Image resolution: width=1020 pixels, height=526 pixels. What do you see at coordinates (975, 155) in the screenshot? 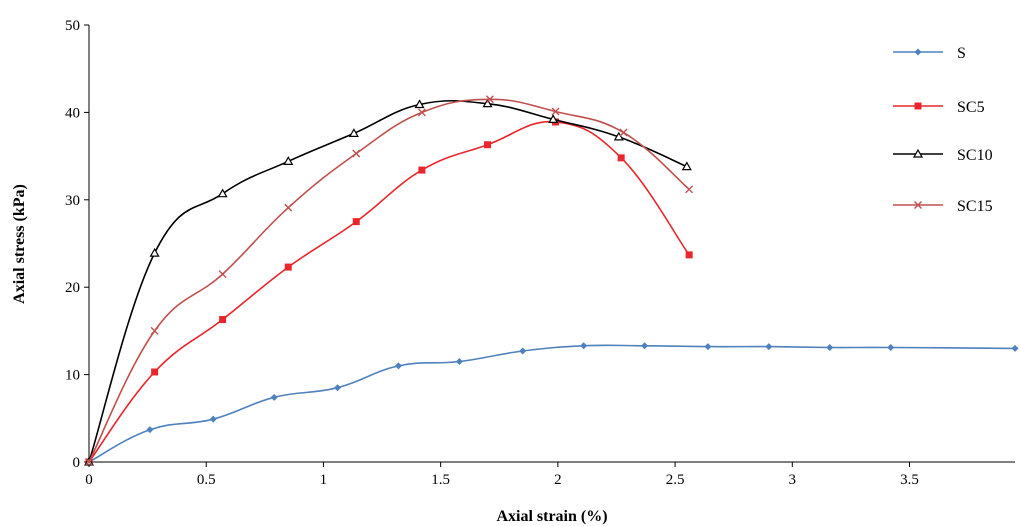
I see `legend-label-sc10: SC10` at bounding box center [975, 155].